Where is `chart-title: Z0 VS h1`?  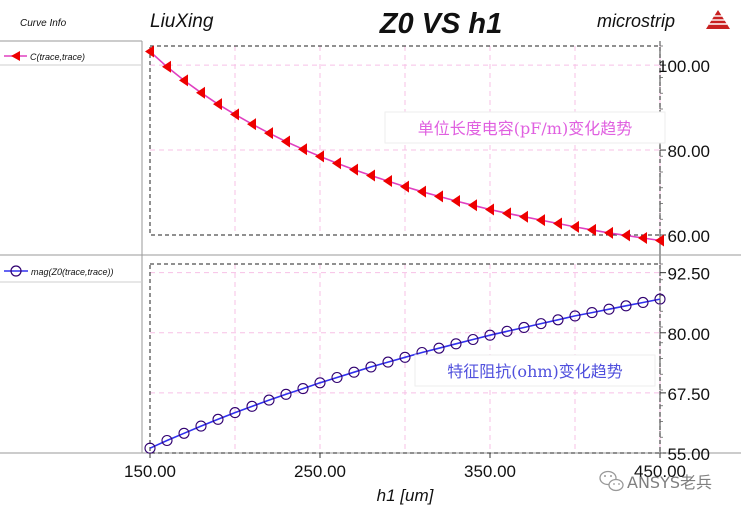
chart-title: Z0 VS h1 is located at coordinates (441, 24).